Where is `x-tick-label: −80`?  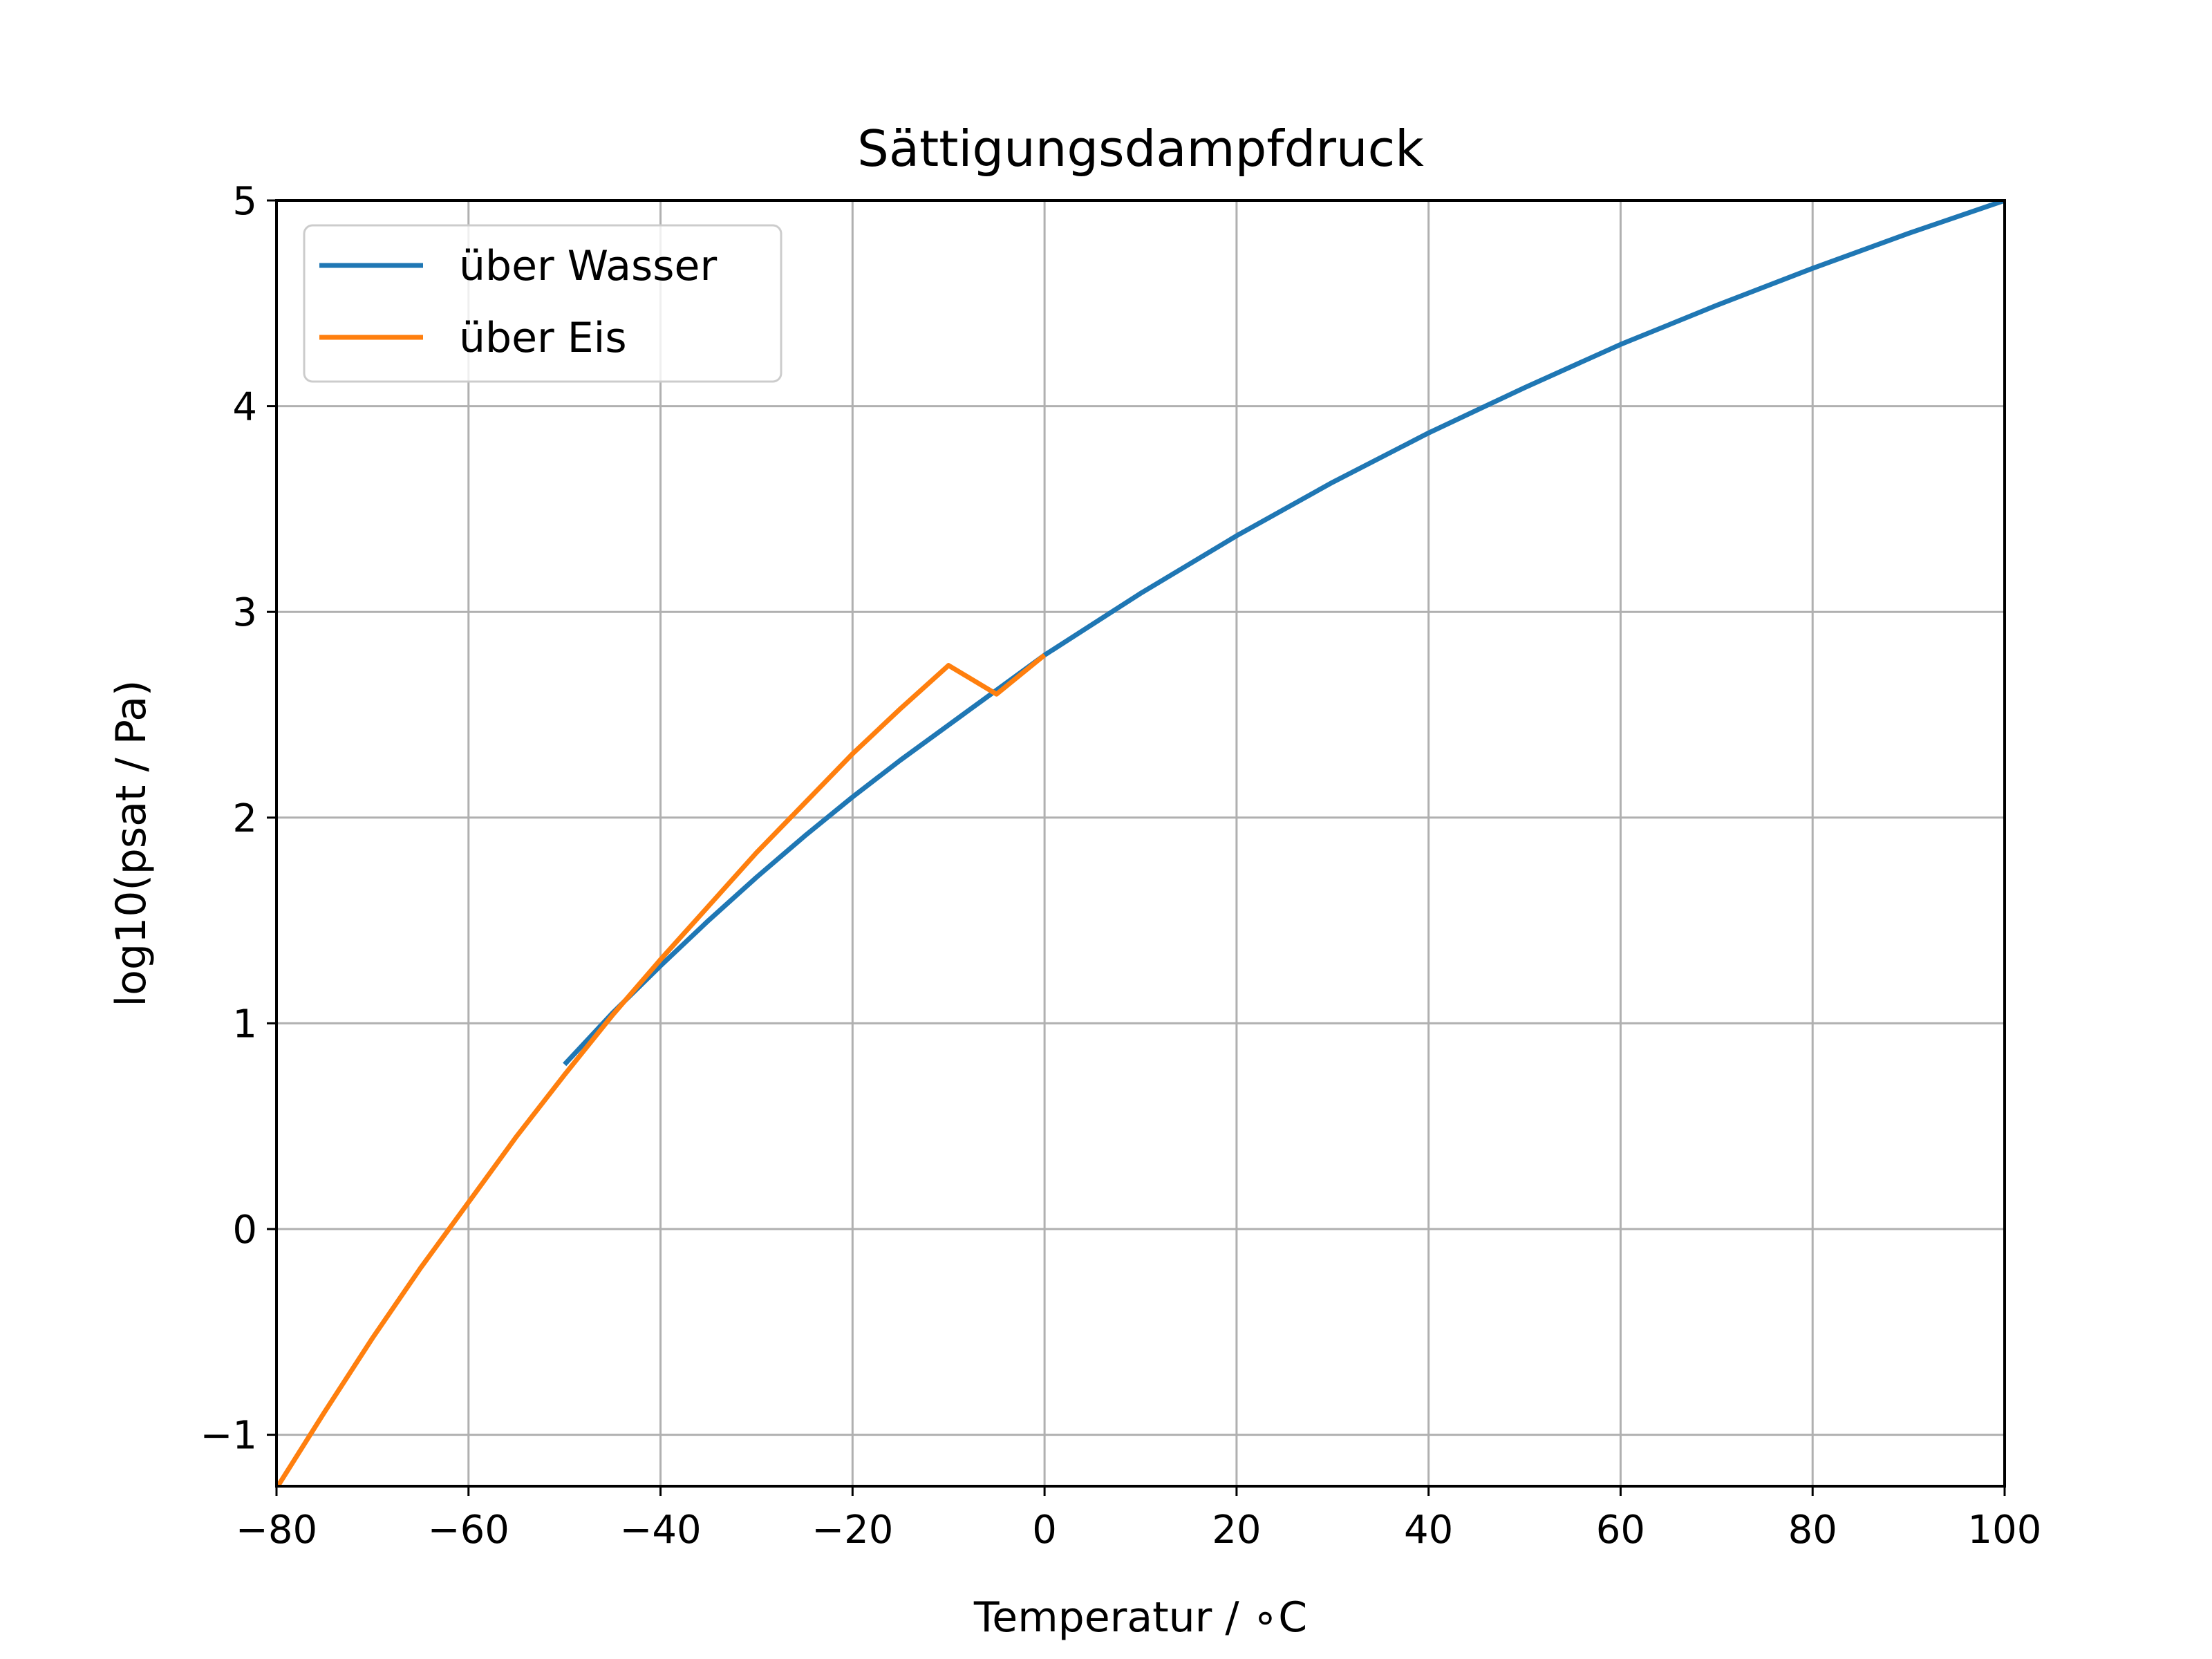
x-tick-label: −80 is located at coordinates (276, 1530).